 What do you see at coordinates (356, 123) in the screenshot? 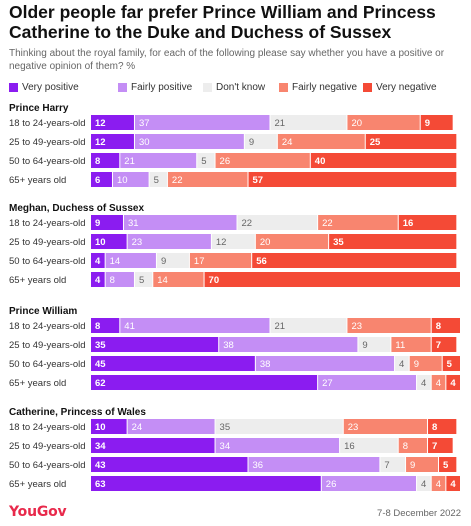
I see `data-label: 20` at bounding box center [356, 123].